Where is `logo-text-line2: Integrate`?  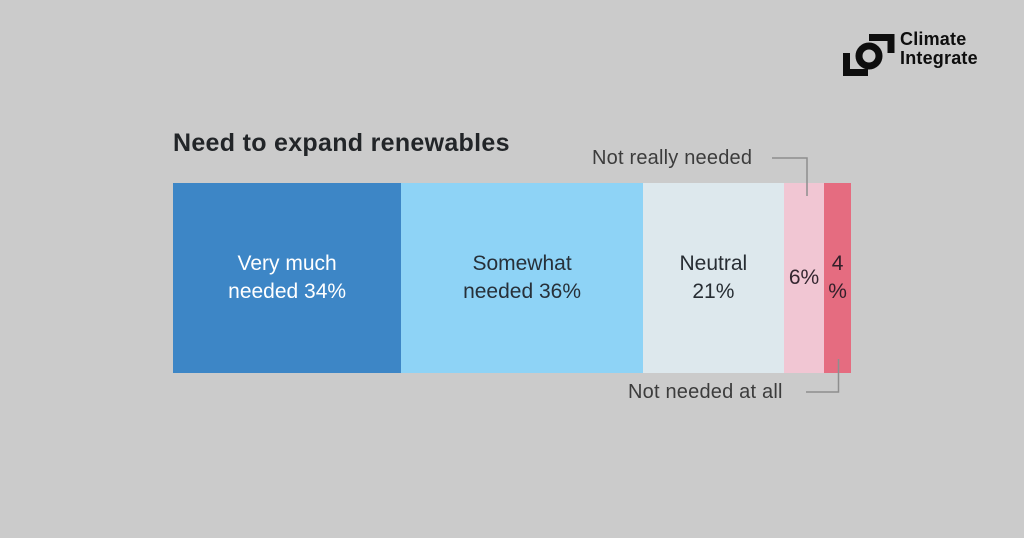
logo-text-line2: Integrate is located at coordinates (939, 58).